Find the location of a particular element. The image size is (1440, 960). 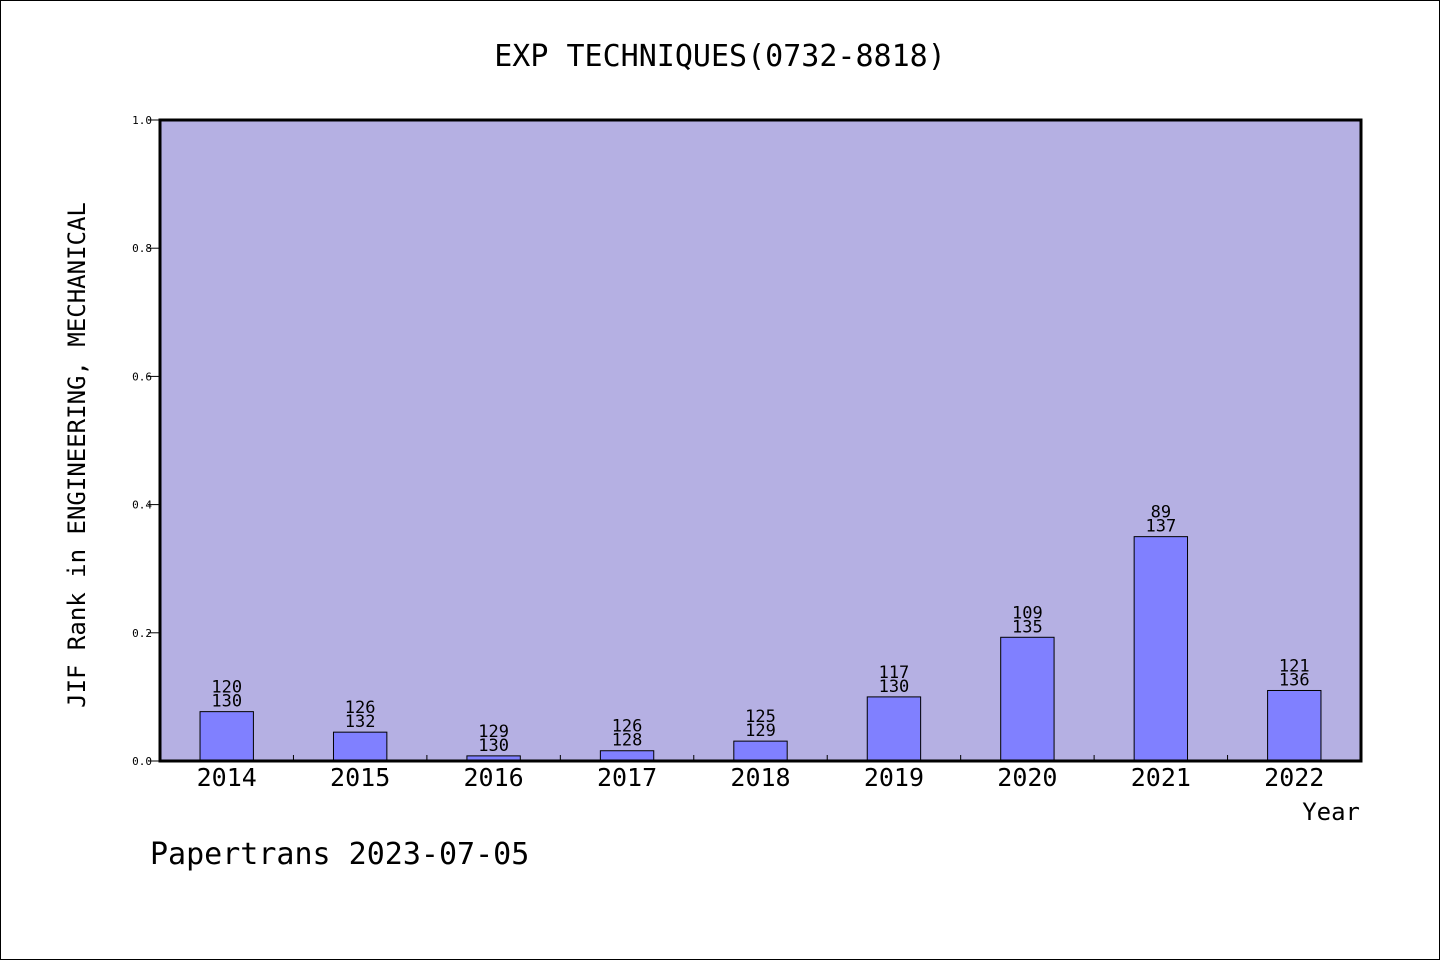

x-tick-label: 2014 is located at coordinates (227, 777).